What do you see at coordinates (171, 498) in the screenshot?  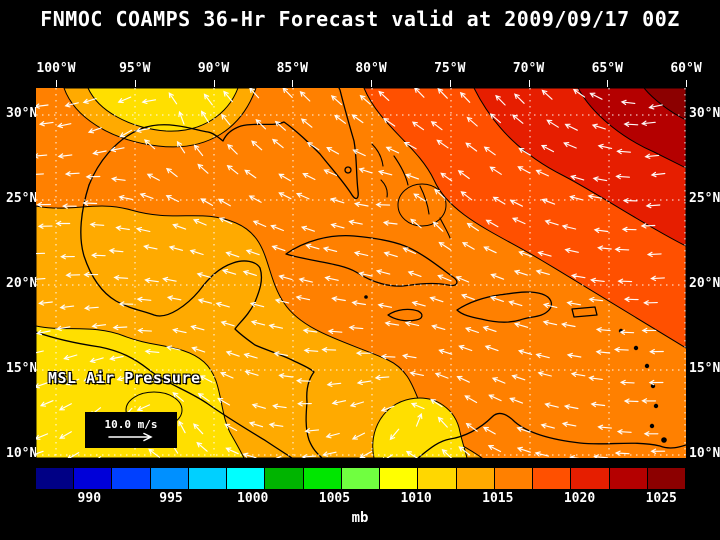 I see `colorbar-tick-label: 995` at bounding box center [171, 498].